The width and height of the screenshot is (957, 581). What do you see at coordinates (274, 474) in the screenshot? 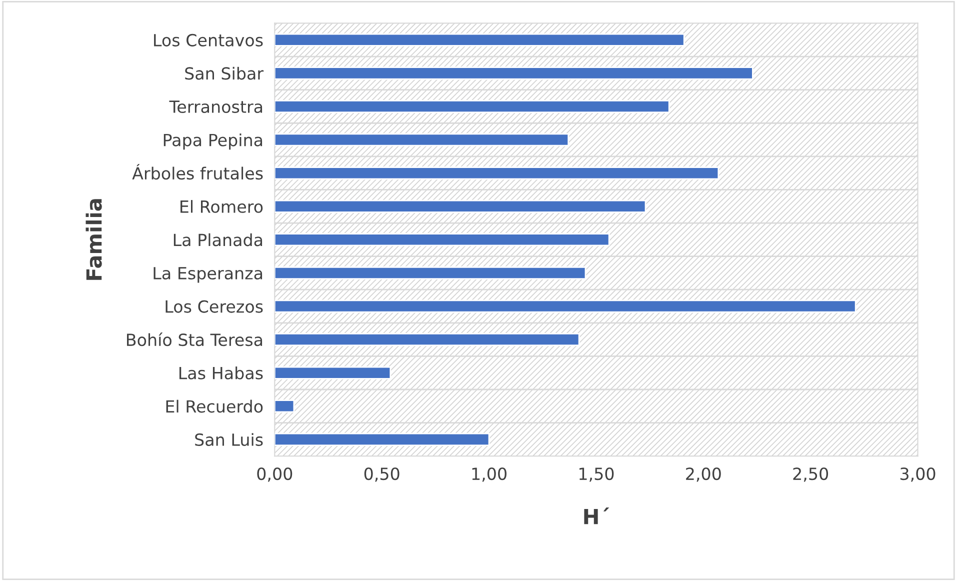
I see `x-tick-label: 0,00` at bounding box center [274, 474].